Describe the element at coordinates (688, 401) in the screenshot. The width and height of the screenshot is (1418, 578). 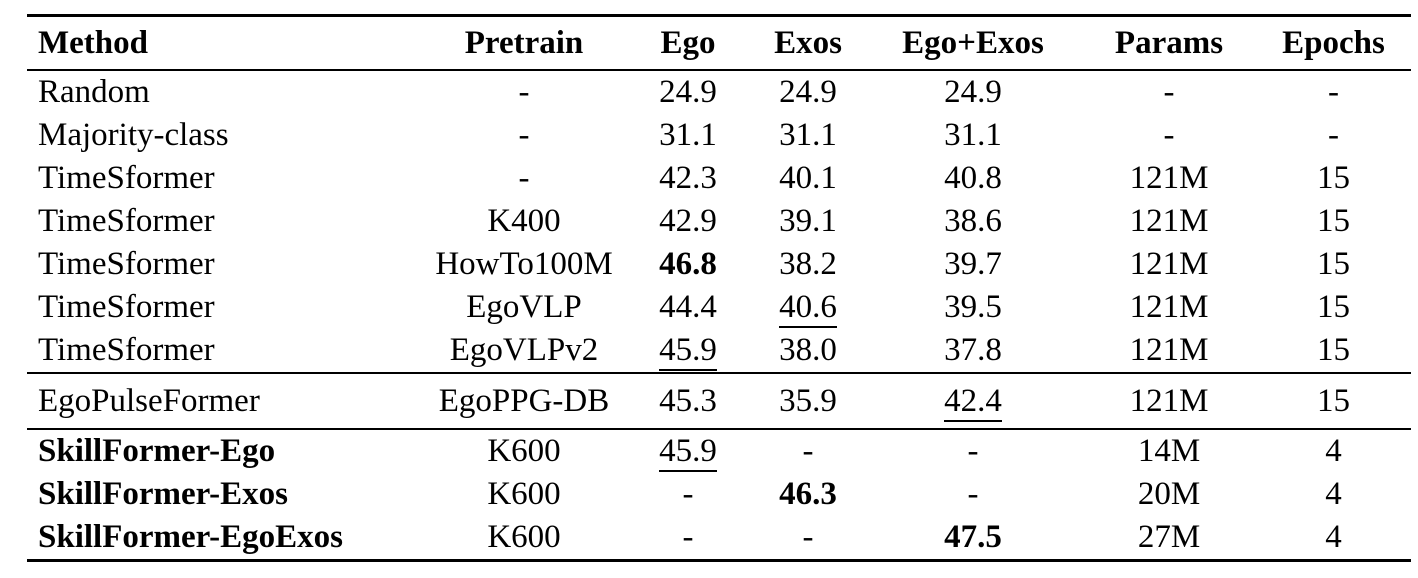
I see `ego-score-cell: 45.3` at that location.